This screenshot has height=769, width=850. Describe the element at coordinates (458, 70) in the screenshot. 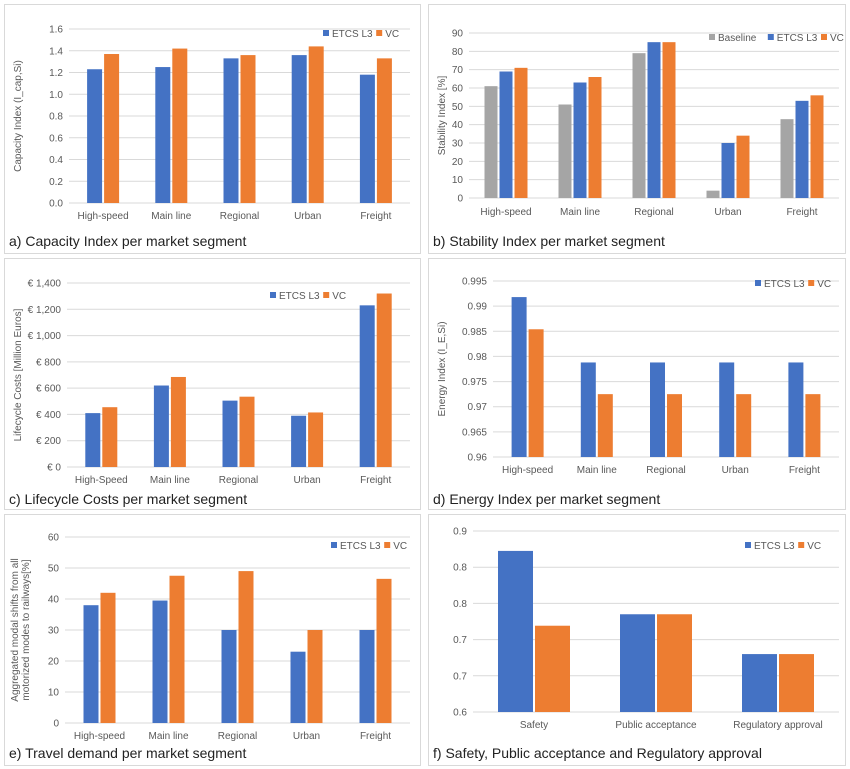

I see `y-tick-label: 70` at that location.